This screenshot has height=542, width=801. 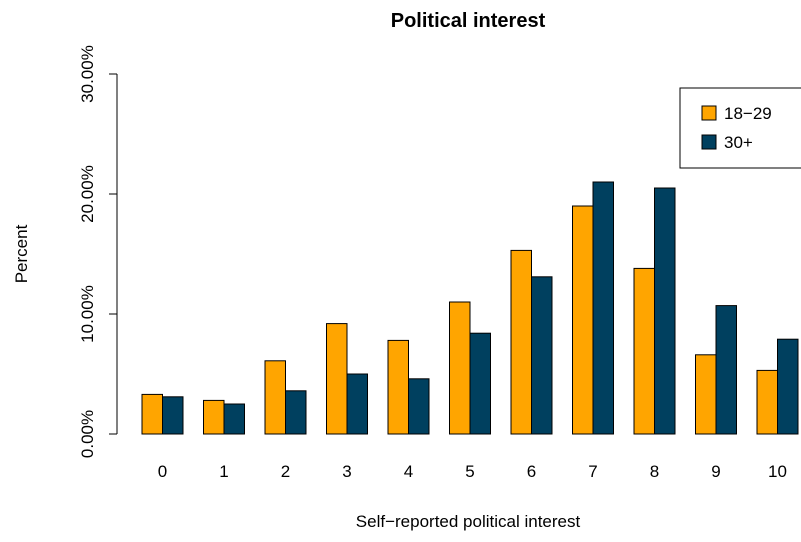 What do you see at coordinates (468, 521) in the screenshot?
I see `x-axis-label: Self−reported political interest` at bounding box center [468, 521].